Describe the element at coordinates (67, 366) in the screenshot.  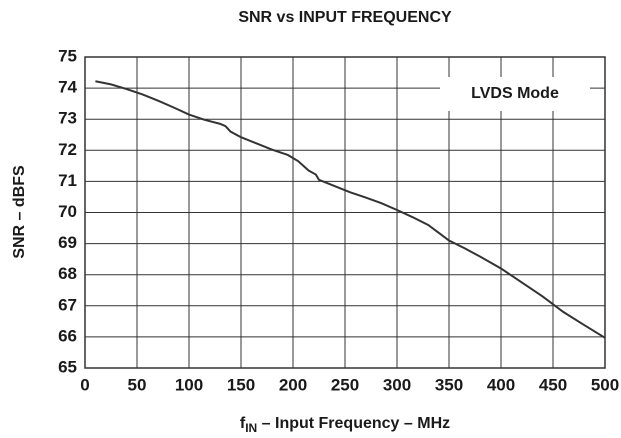
I see `y-tick-label: 65` at that location.